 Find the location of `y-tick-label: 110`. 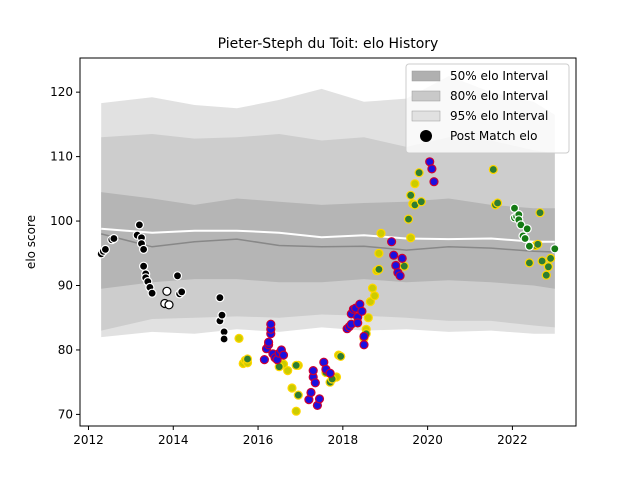

y-tick-label: 110 is located at coordinates (61, 157).